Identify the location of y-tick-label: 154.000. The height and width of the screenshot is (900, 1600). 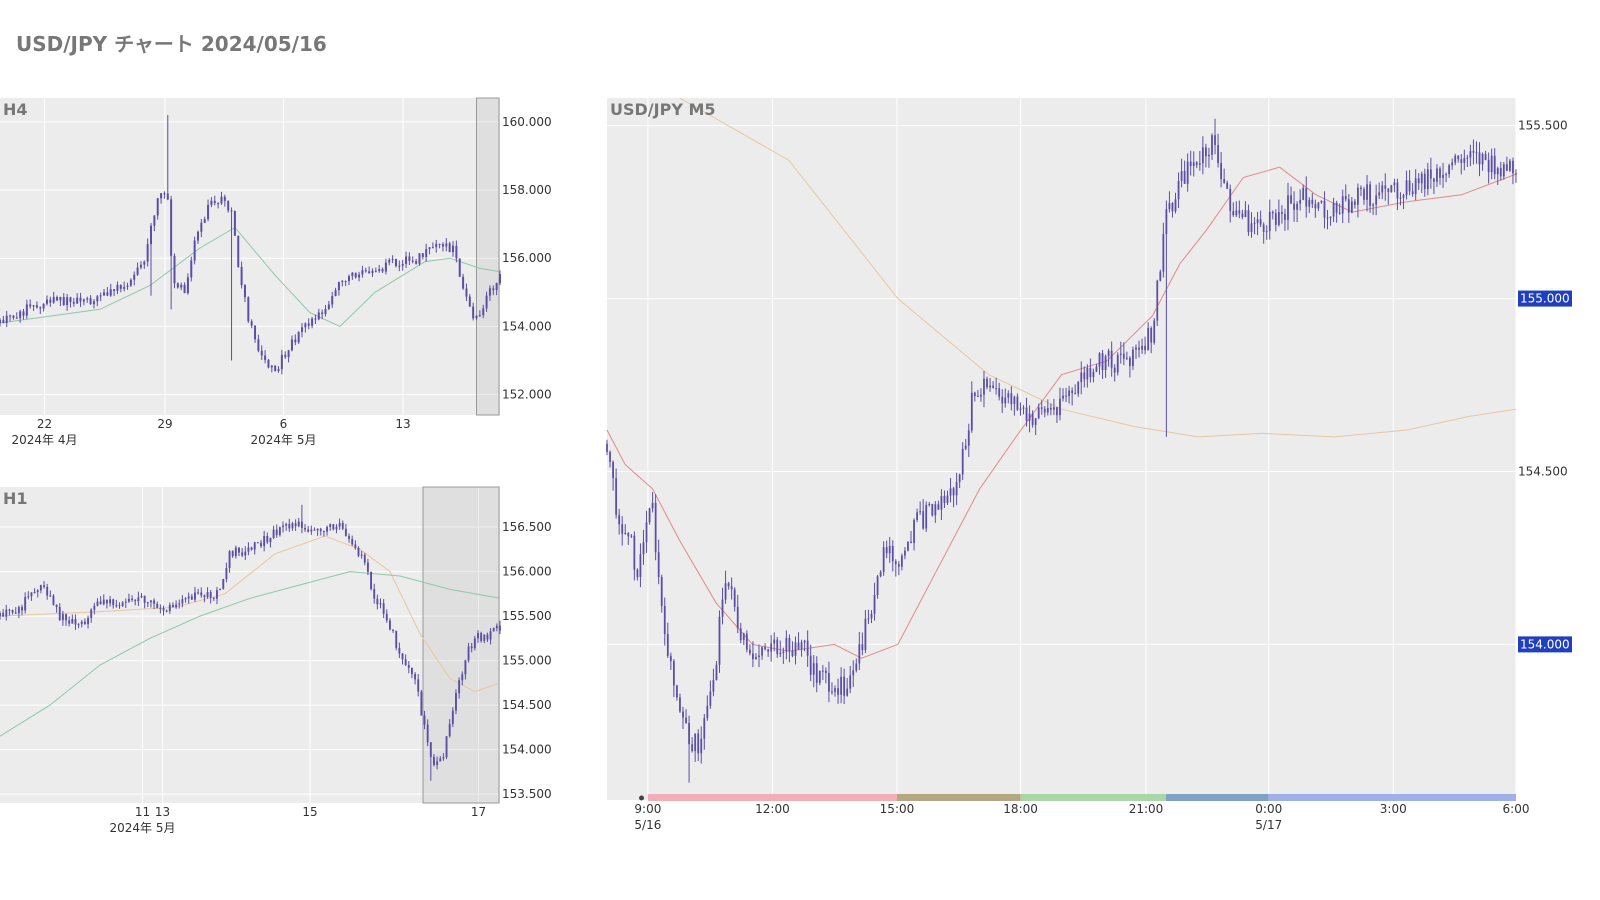
(527, 326).